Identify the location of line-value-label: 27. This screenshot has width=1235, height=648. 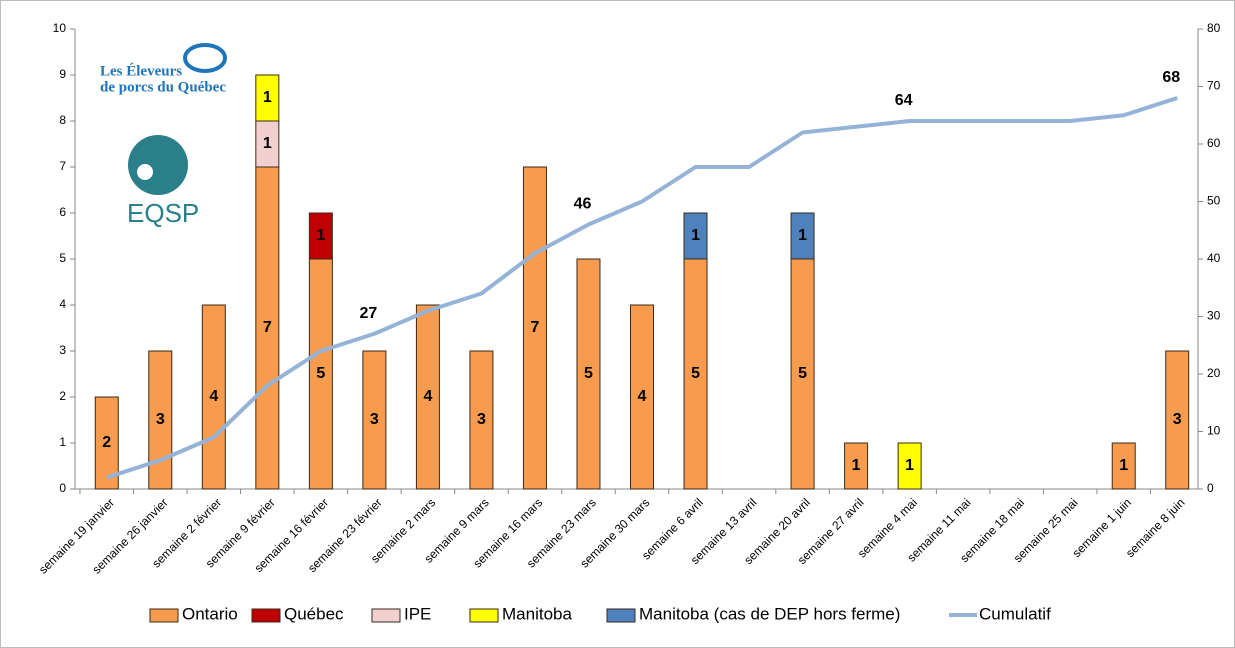
(368, 313).